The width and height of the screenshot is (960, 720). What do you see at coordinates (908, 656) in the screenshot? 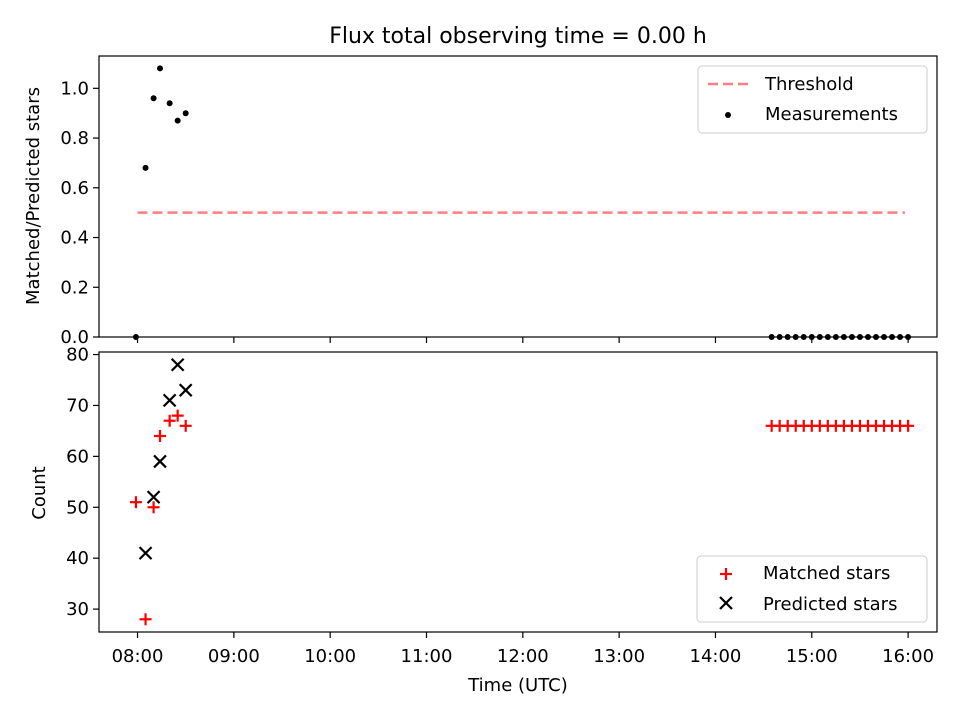
I see `bottom-xtick-label: 16:00` at bounding box center [908, 656].